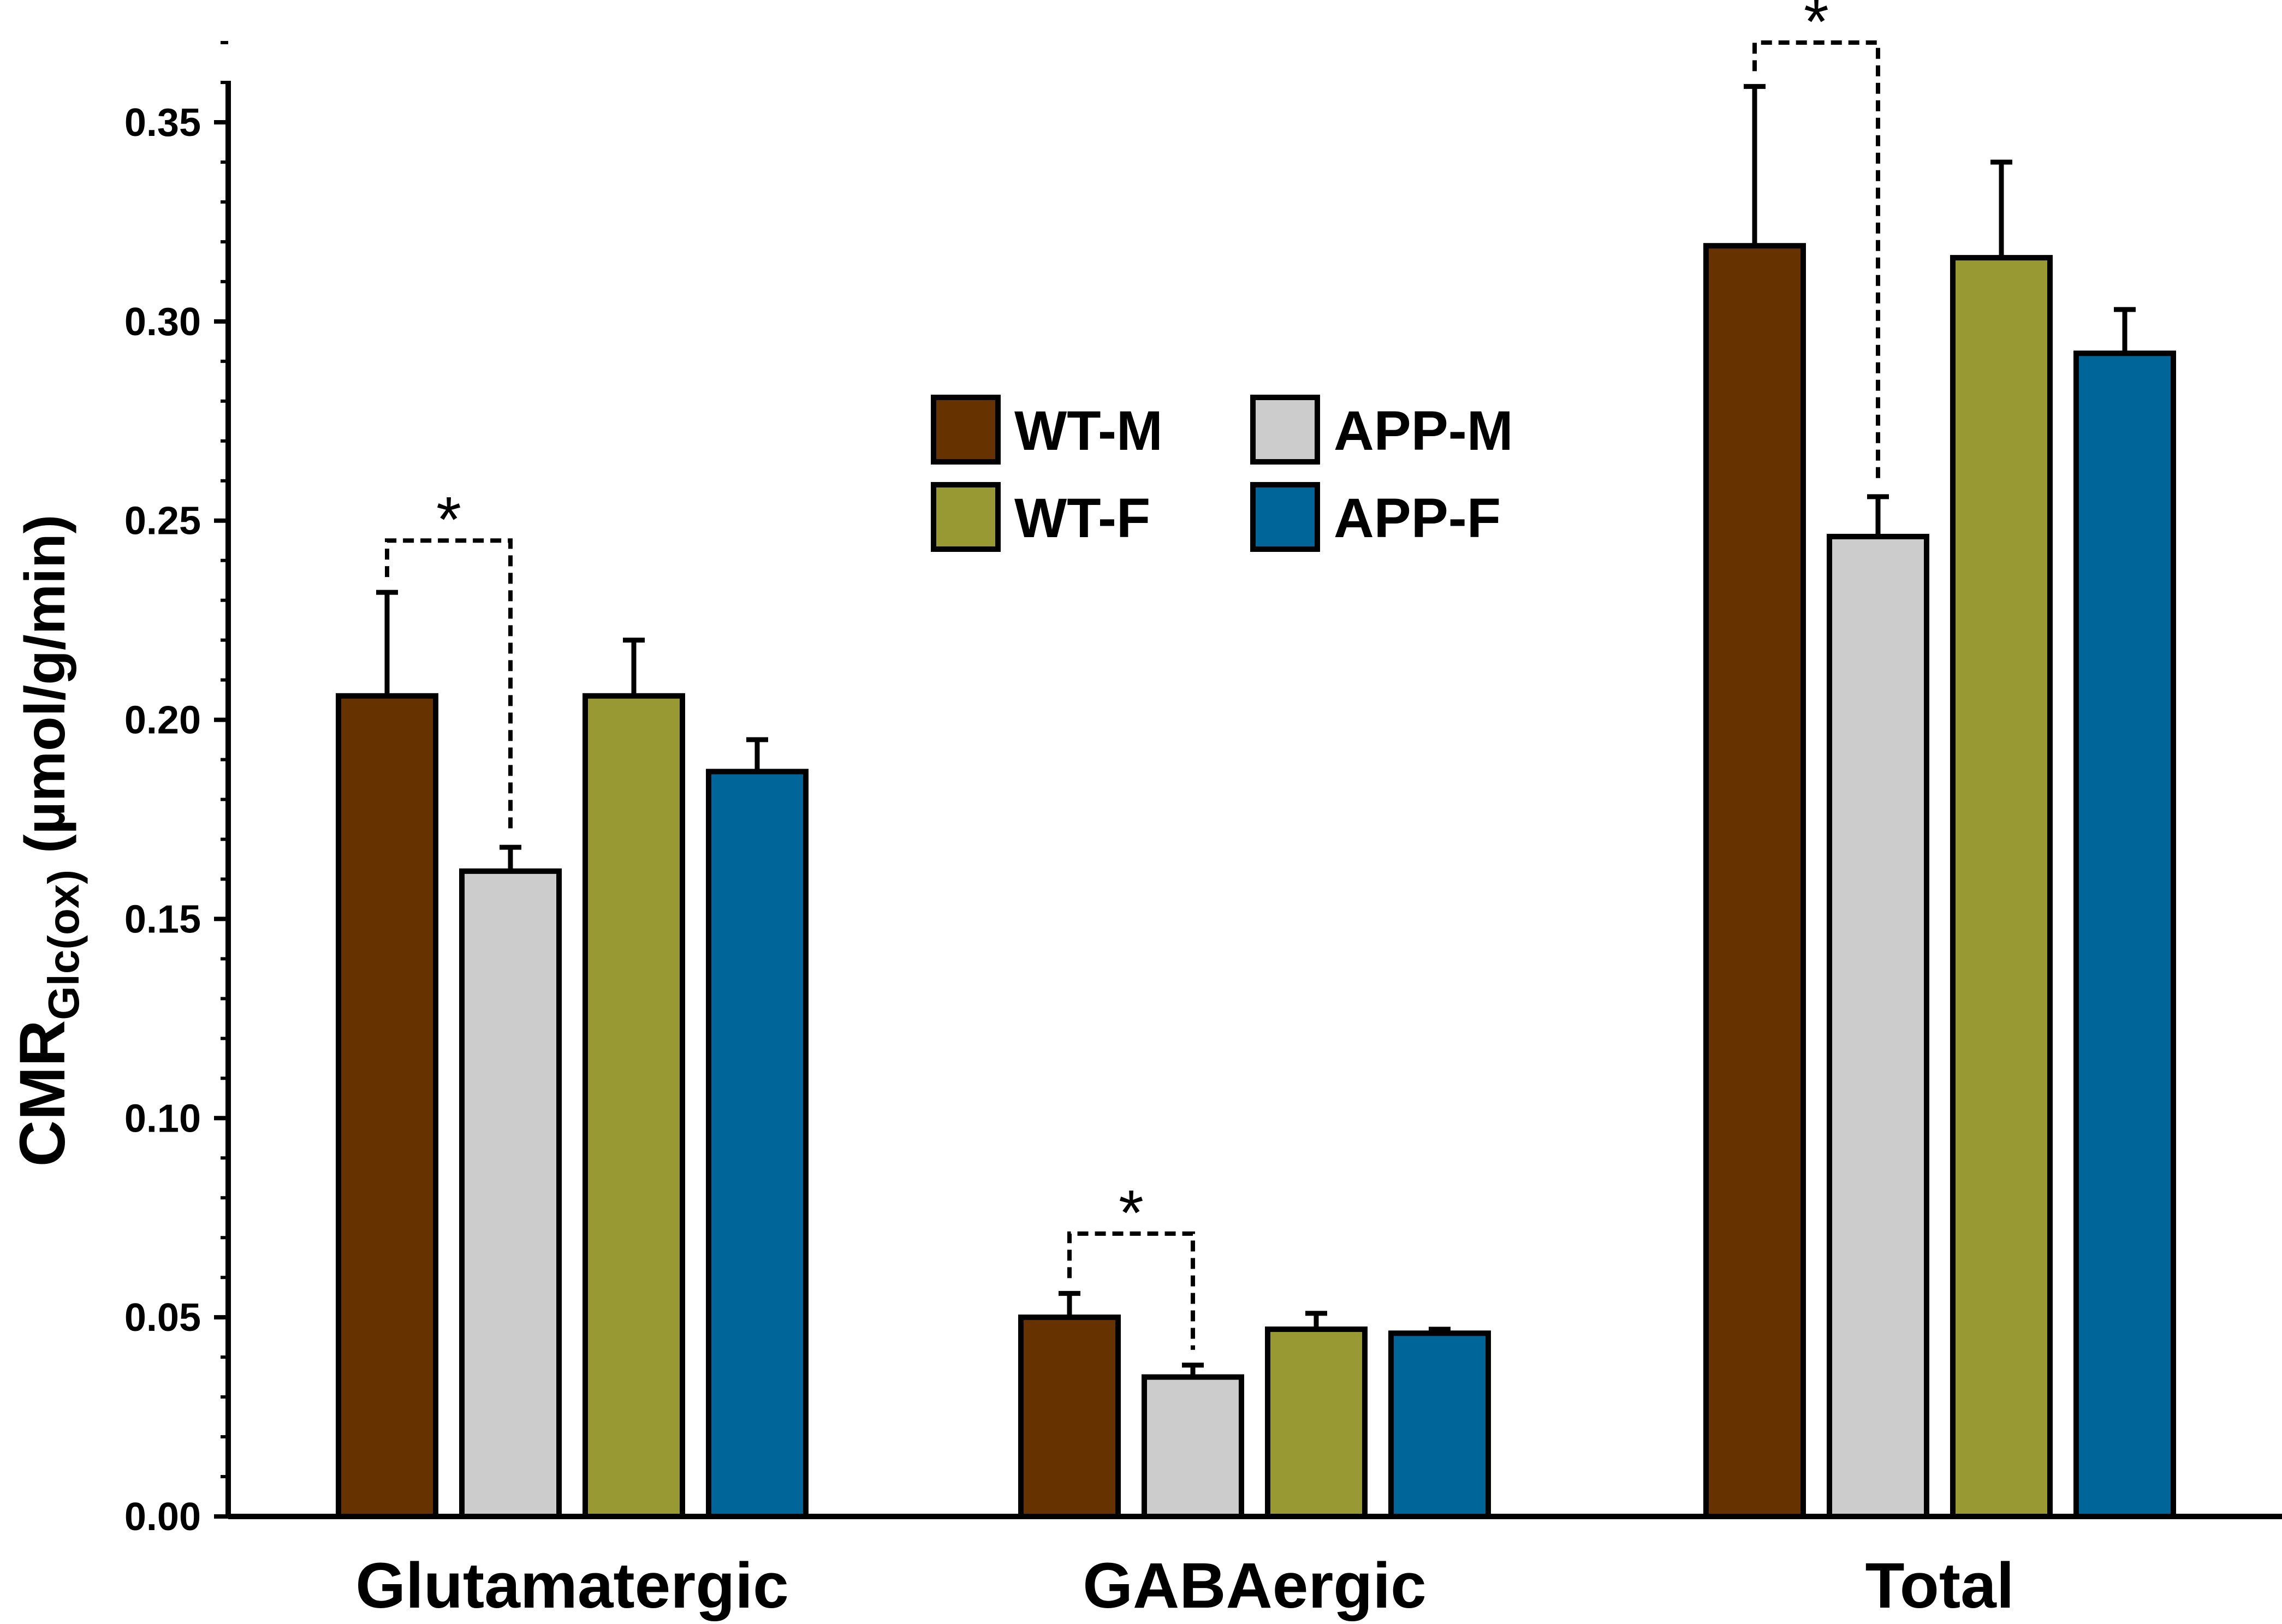 This screenshot has width=2282, height=1624. Describe the element at coordinates (177, 790) in the screenshot. I see `y-axis: 0.00 0.05 0.10 0.15 0.20 0.25 0.30 0.35` at that location.